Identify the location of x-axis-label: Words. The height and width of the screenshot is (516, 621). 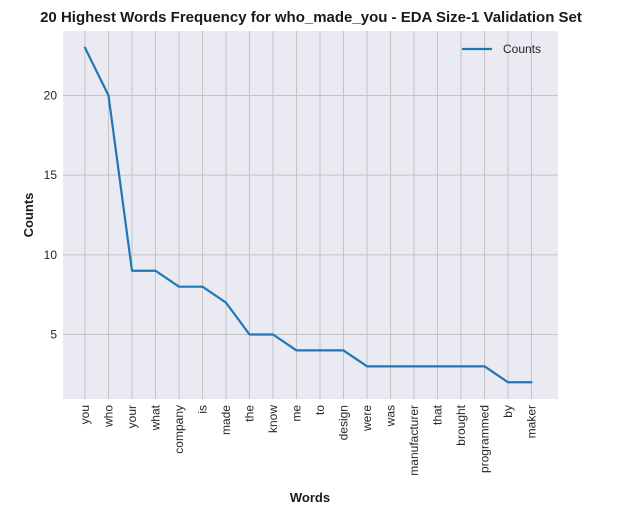
(310, 497).